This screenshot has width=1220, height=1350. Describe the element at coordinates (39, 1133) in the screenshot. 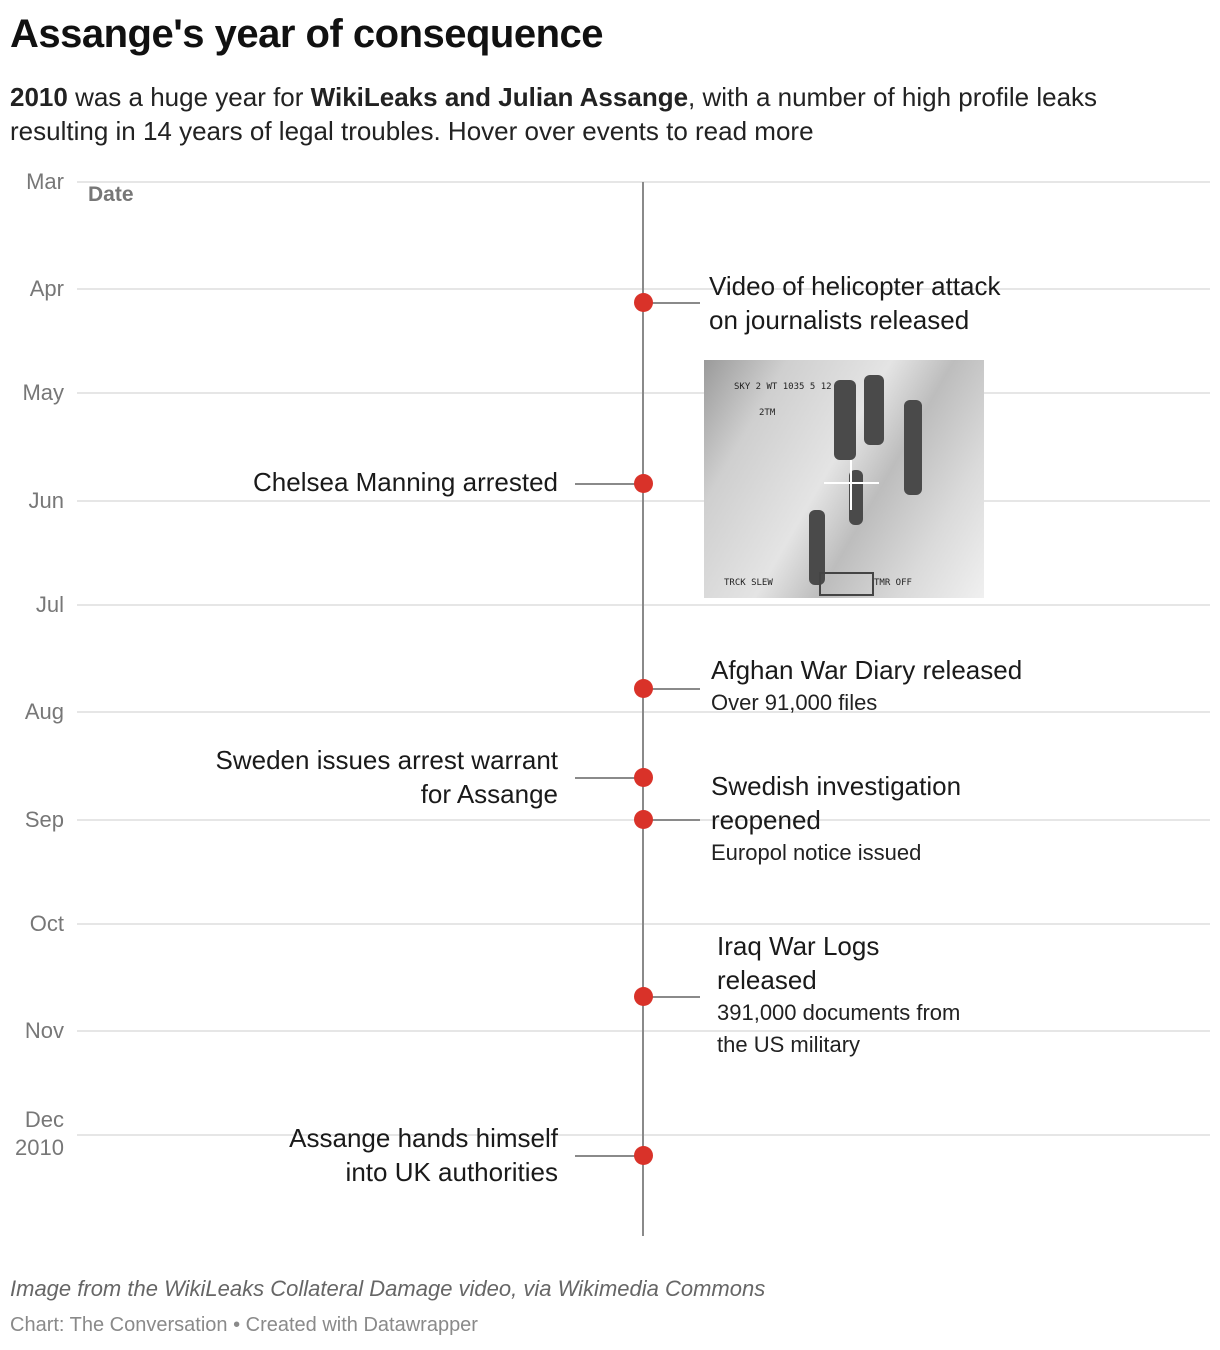

I see `tick-dec-2010: Dec 2010` at that location.